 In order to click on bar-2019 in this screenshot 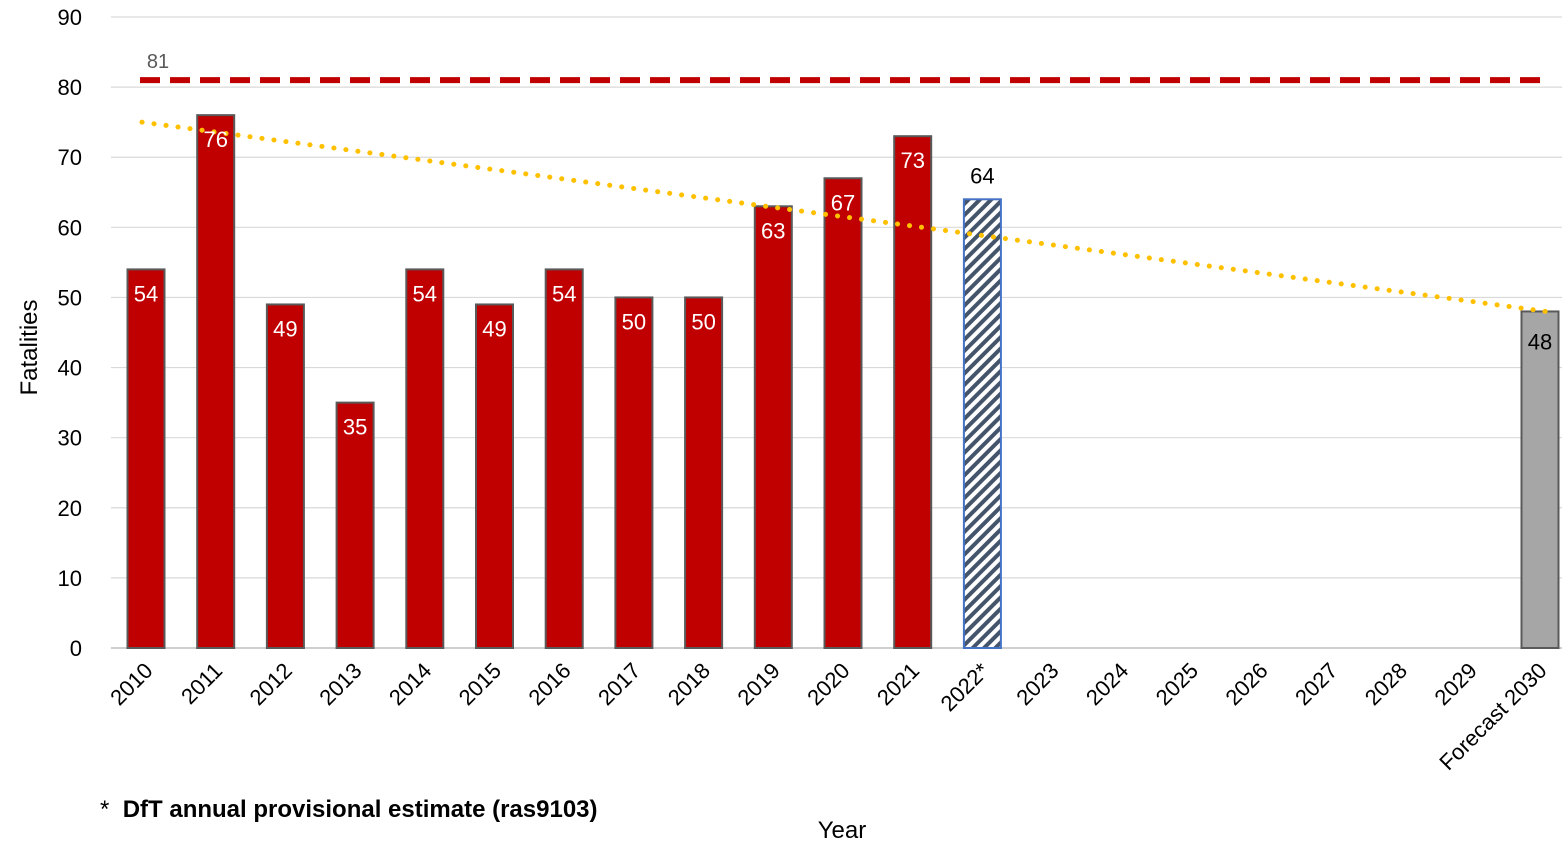, I will do `click(773, 427)`.